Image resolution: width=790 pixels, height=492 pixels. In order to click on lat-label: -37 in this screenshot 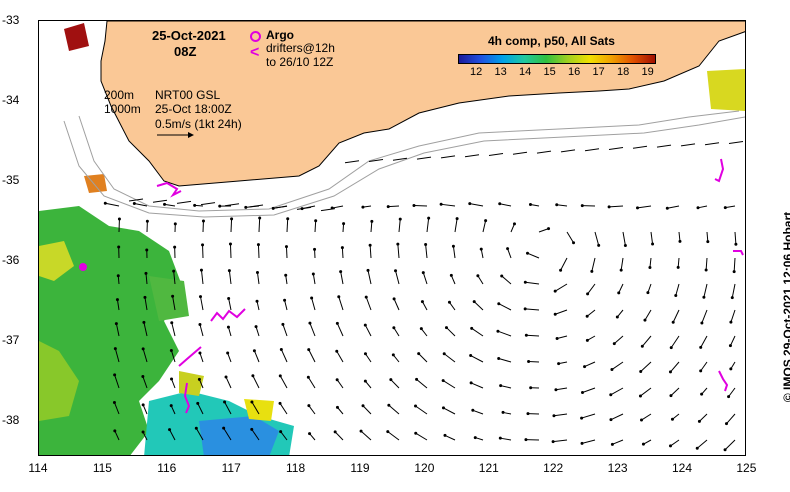, I will do `click(11, 340)`.